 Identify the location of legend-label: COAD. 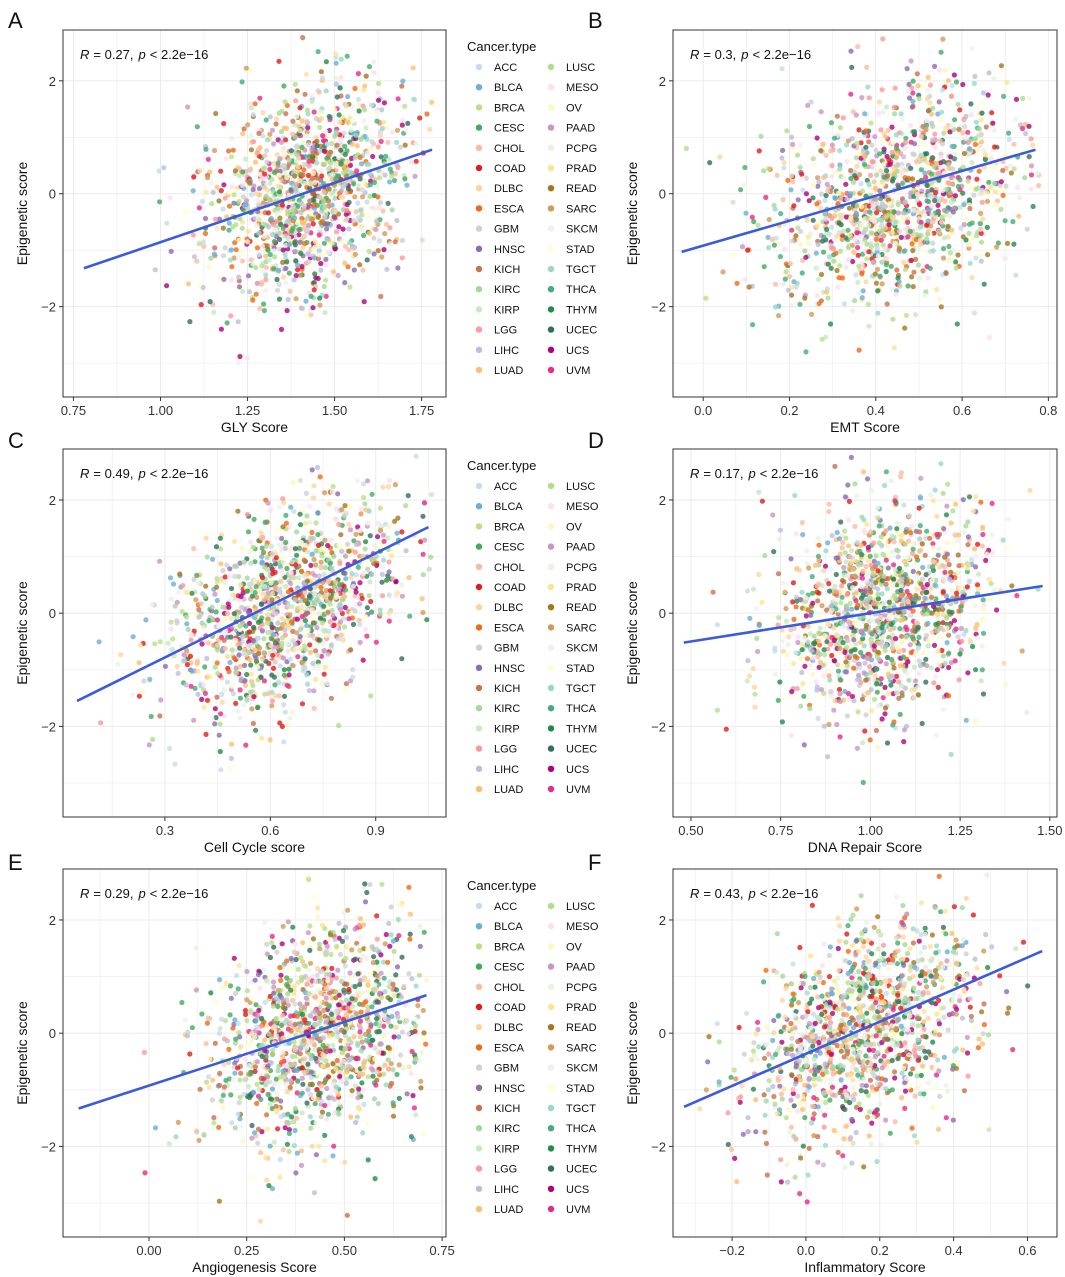
(510, 169).